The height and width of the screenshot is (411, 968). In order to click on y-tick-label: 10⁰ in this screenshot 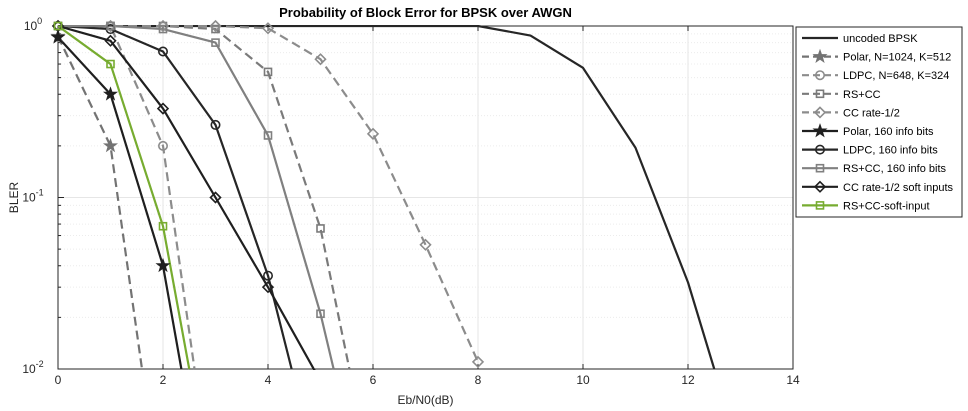, I will do `click(33, 24)`.